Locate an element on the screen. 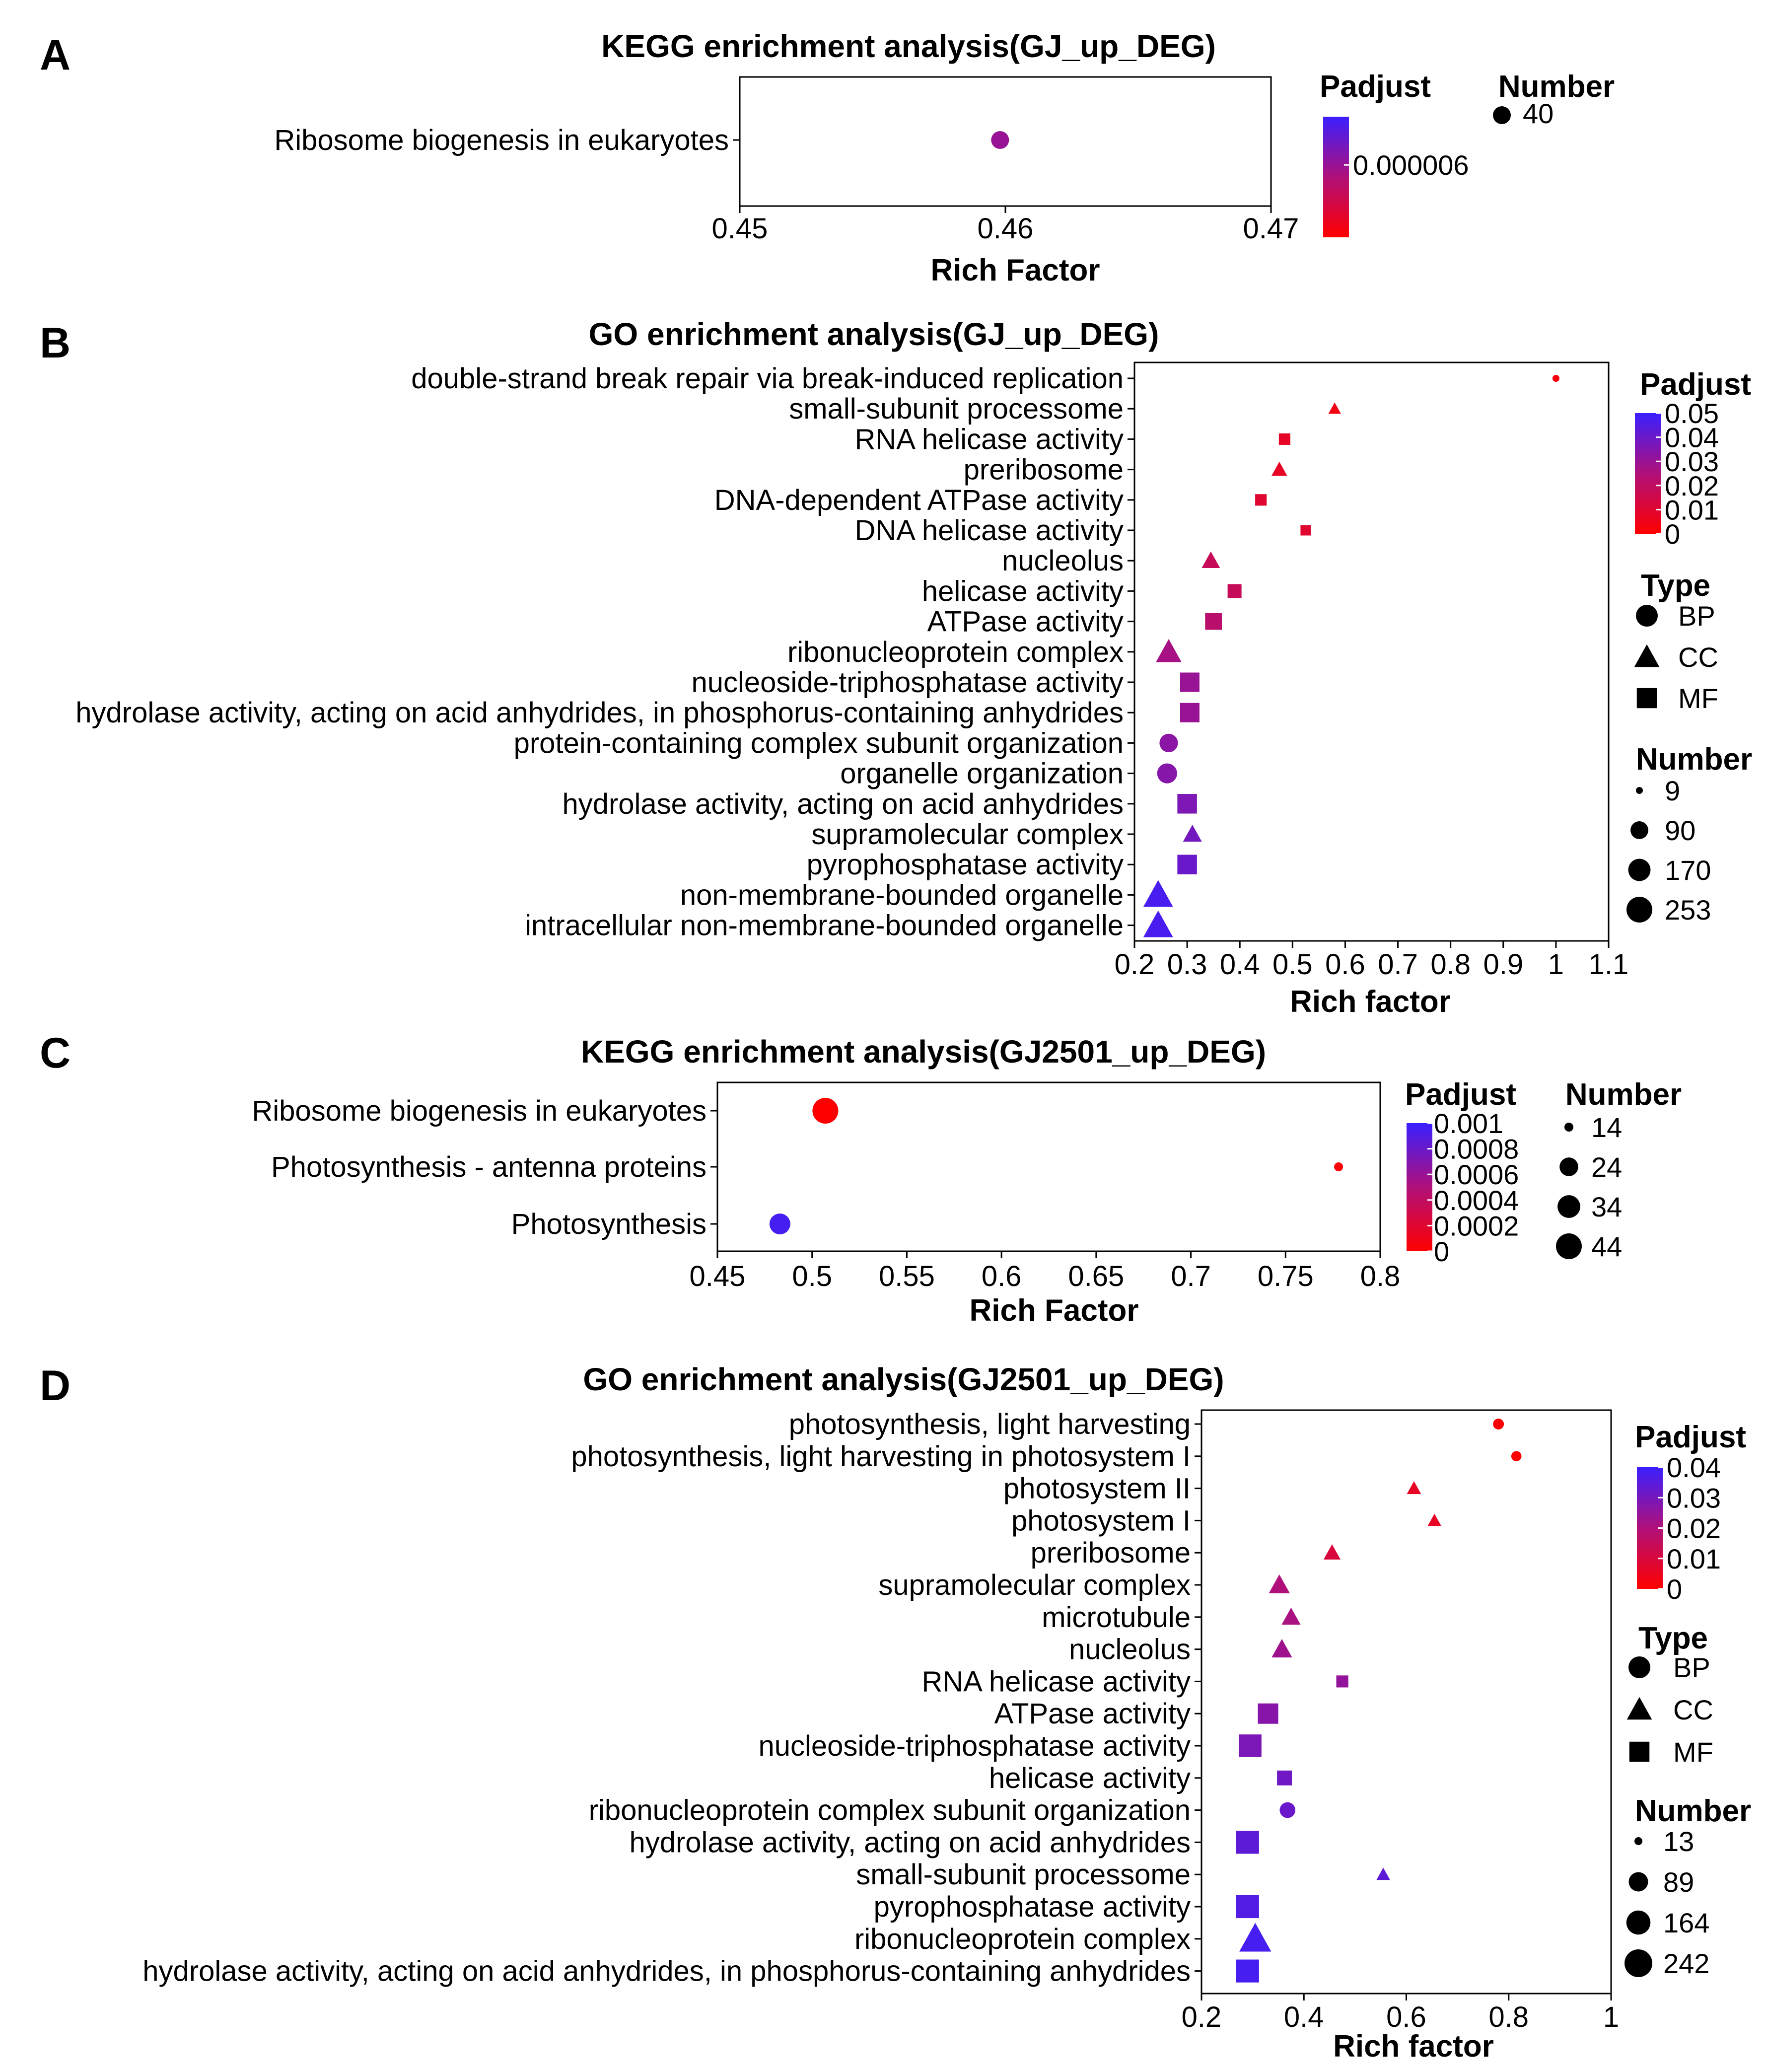 The width and height of the screenshot is (1766, 2072). number-legend-label: 242 is located at coordinates (1686, 1963).